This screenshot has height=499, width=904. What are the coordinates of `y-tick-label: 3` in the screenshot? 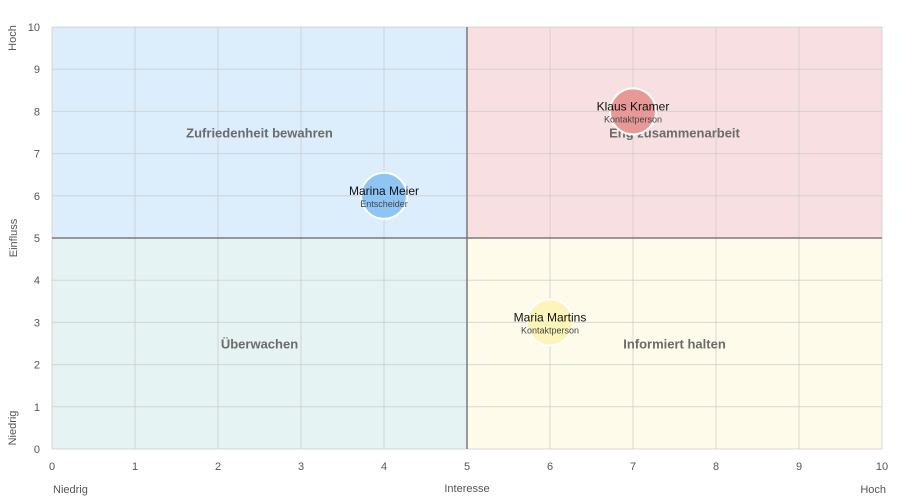 It's located at (37, 323).